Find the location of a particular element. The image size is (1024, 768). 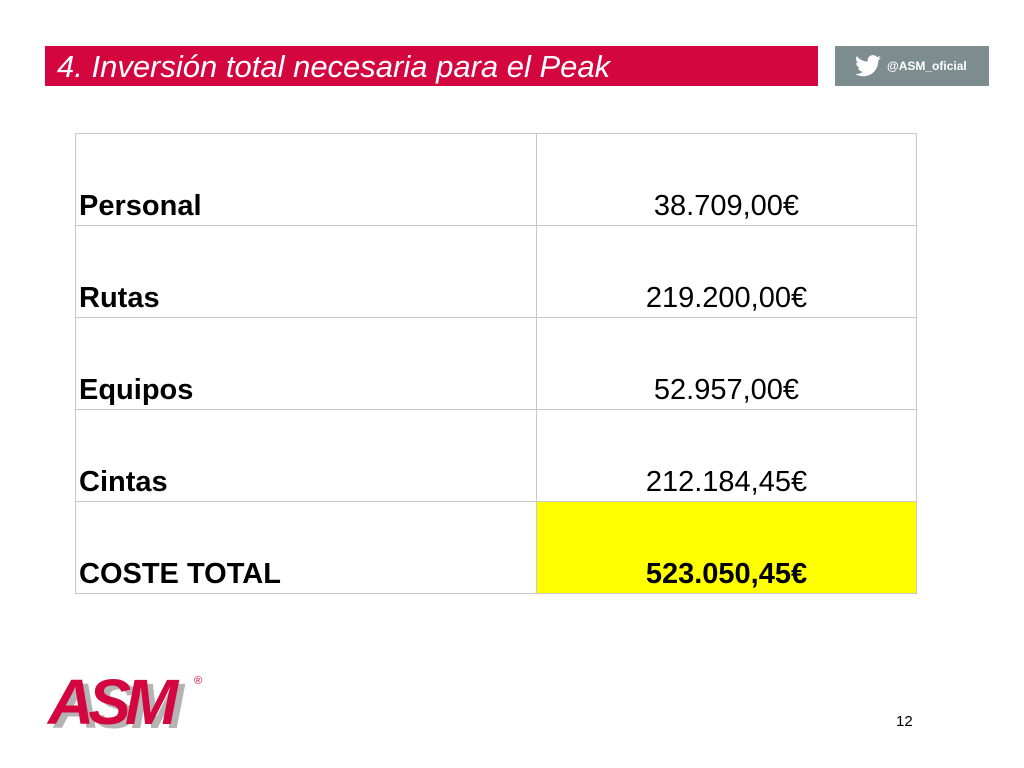

total-label: COSTE TOTAL is located at coordinates (306, 547).